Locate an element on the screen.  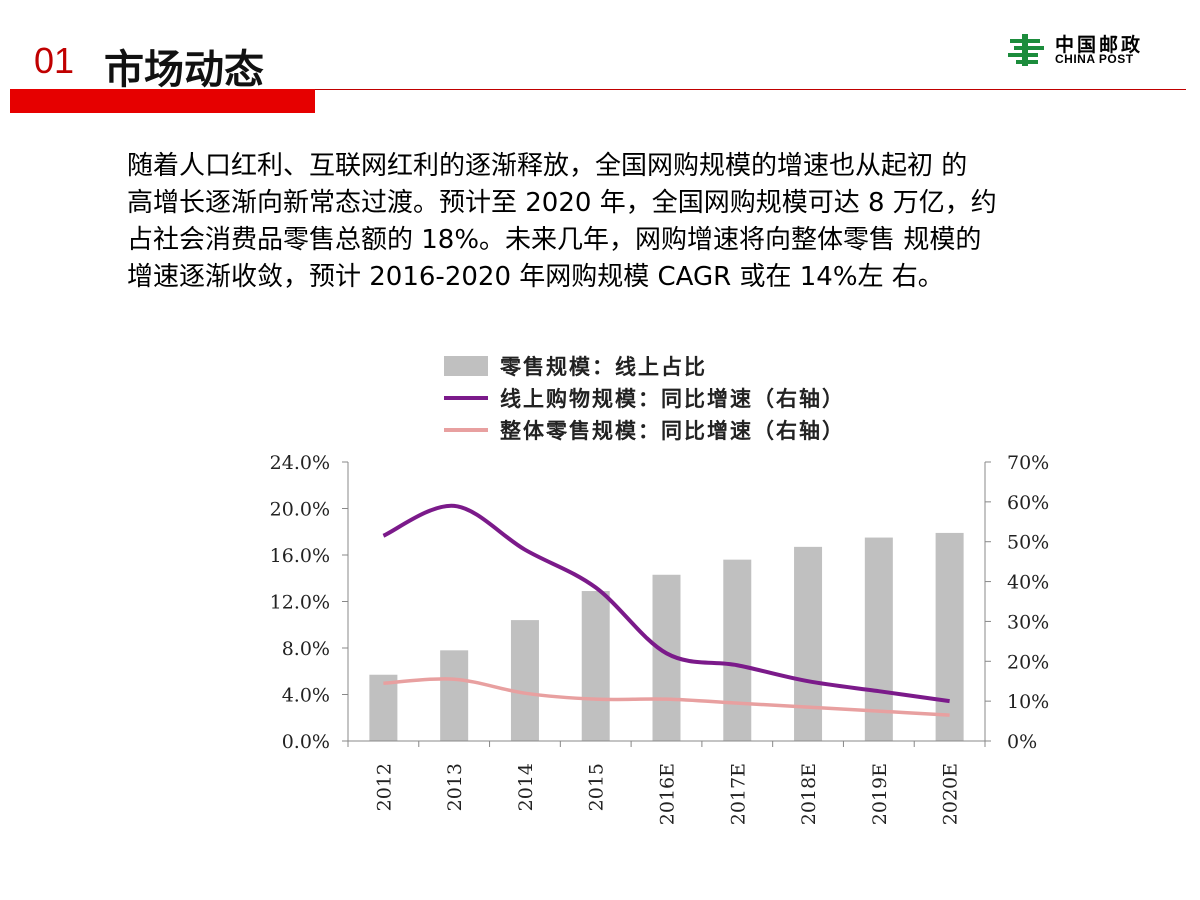
left-tick-label: 24.0% is located at coordinates (300, 463).